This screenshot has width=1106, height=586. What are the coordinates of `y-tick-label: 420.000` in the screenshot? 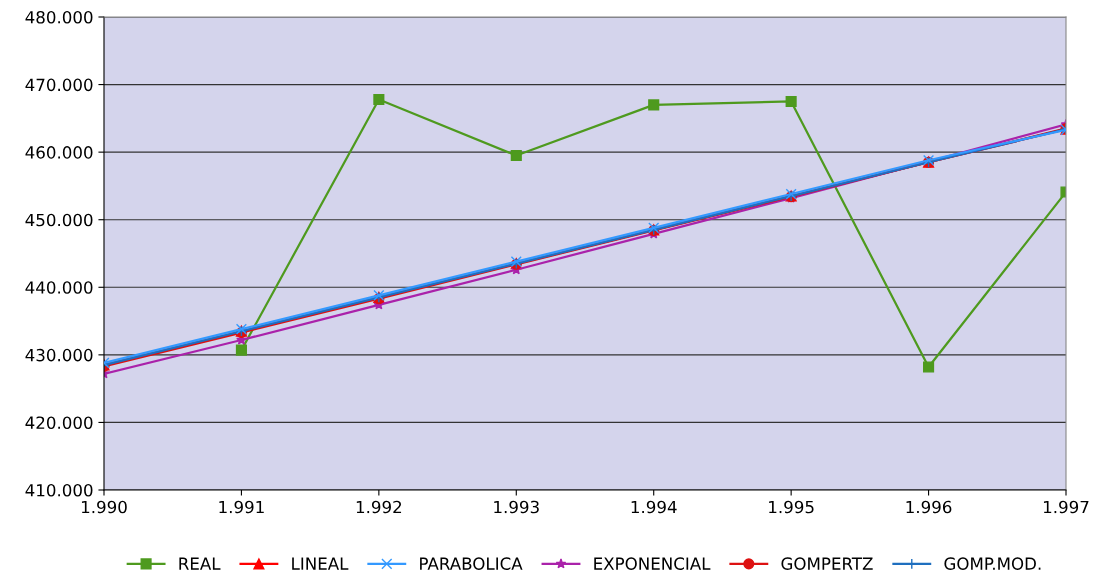 It's located at (59, 422).